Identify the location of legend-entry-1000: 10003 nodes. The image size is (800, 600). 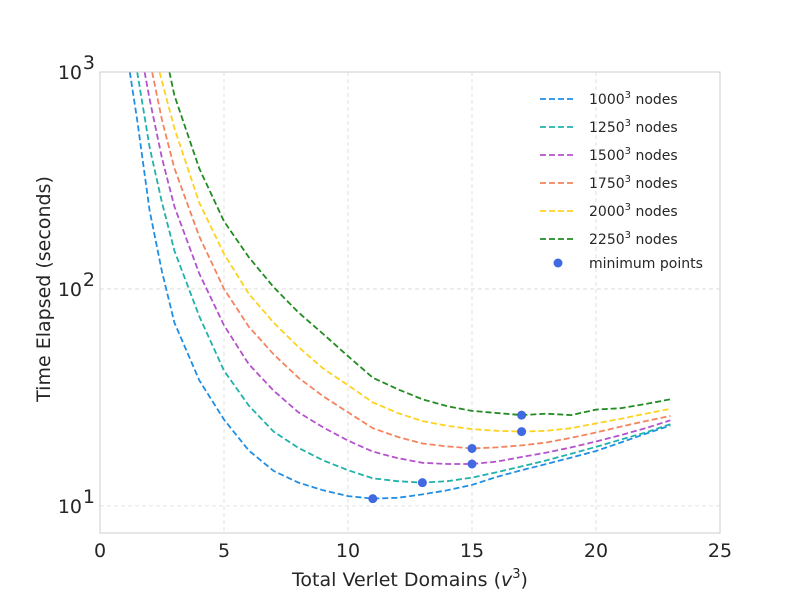
(633, 99).